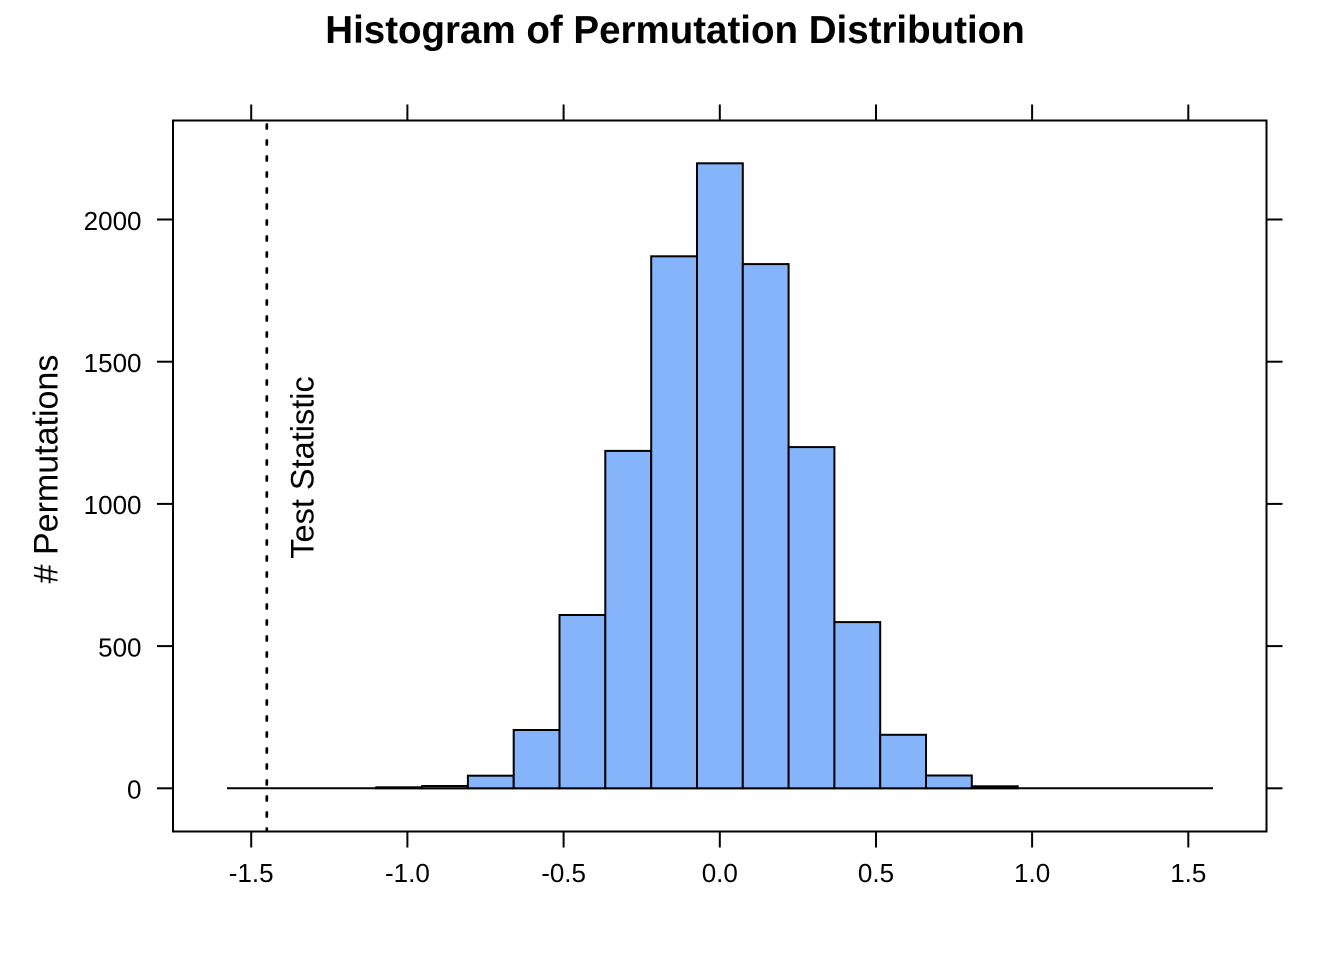 Image resolution: width=1344 pixels, height=960 pixels. I want to click on svg-text: 1500, so click(113, 363).